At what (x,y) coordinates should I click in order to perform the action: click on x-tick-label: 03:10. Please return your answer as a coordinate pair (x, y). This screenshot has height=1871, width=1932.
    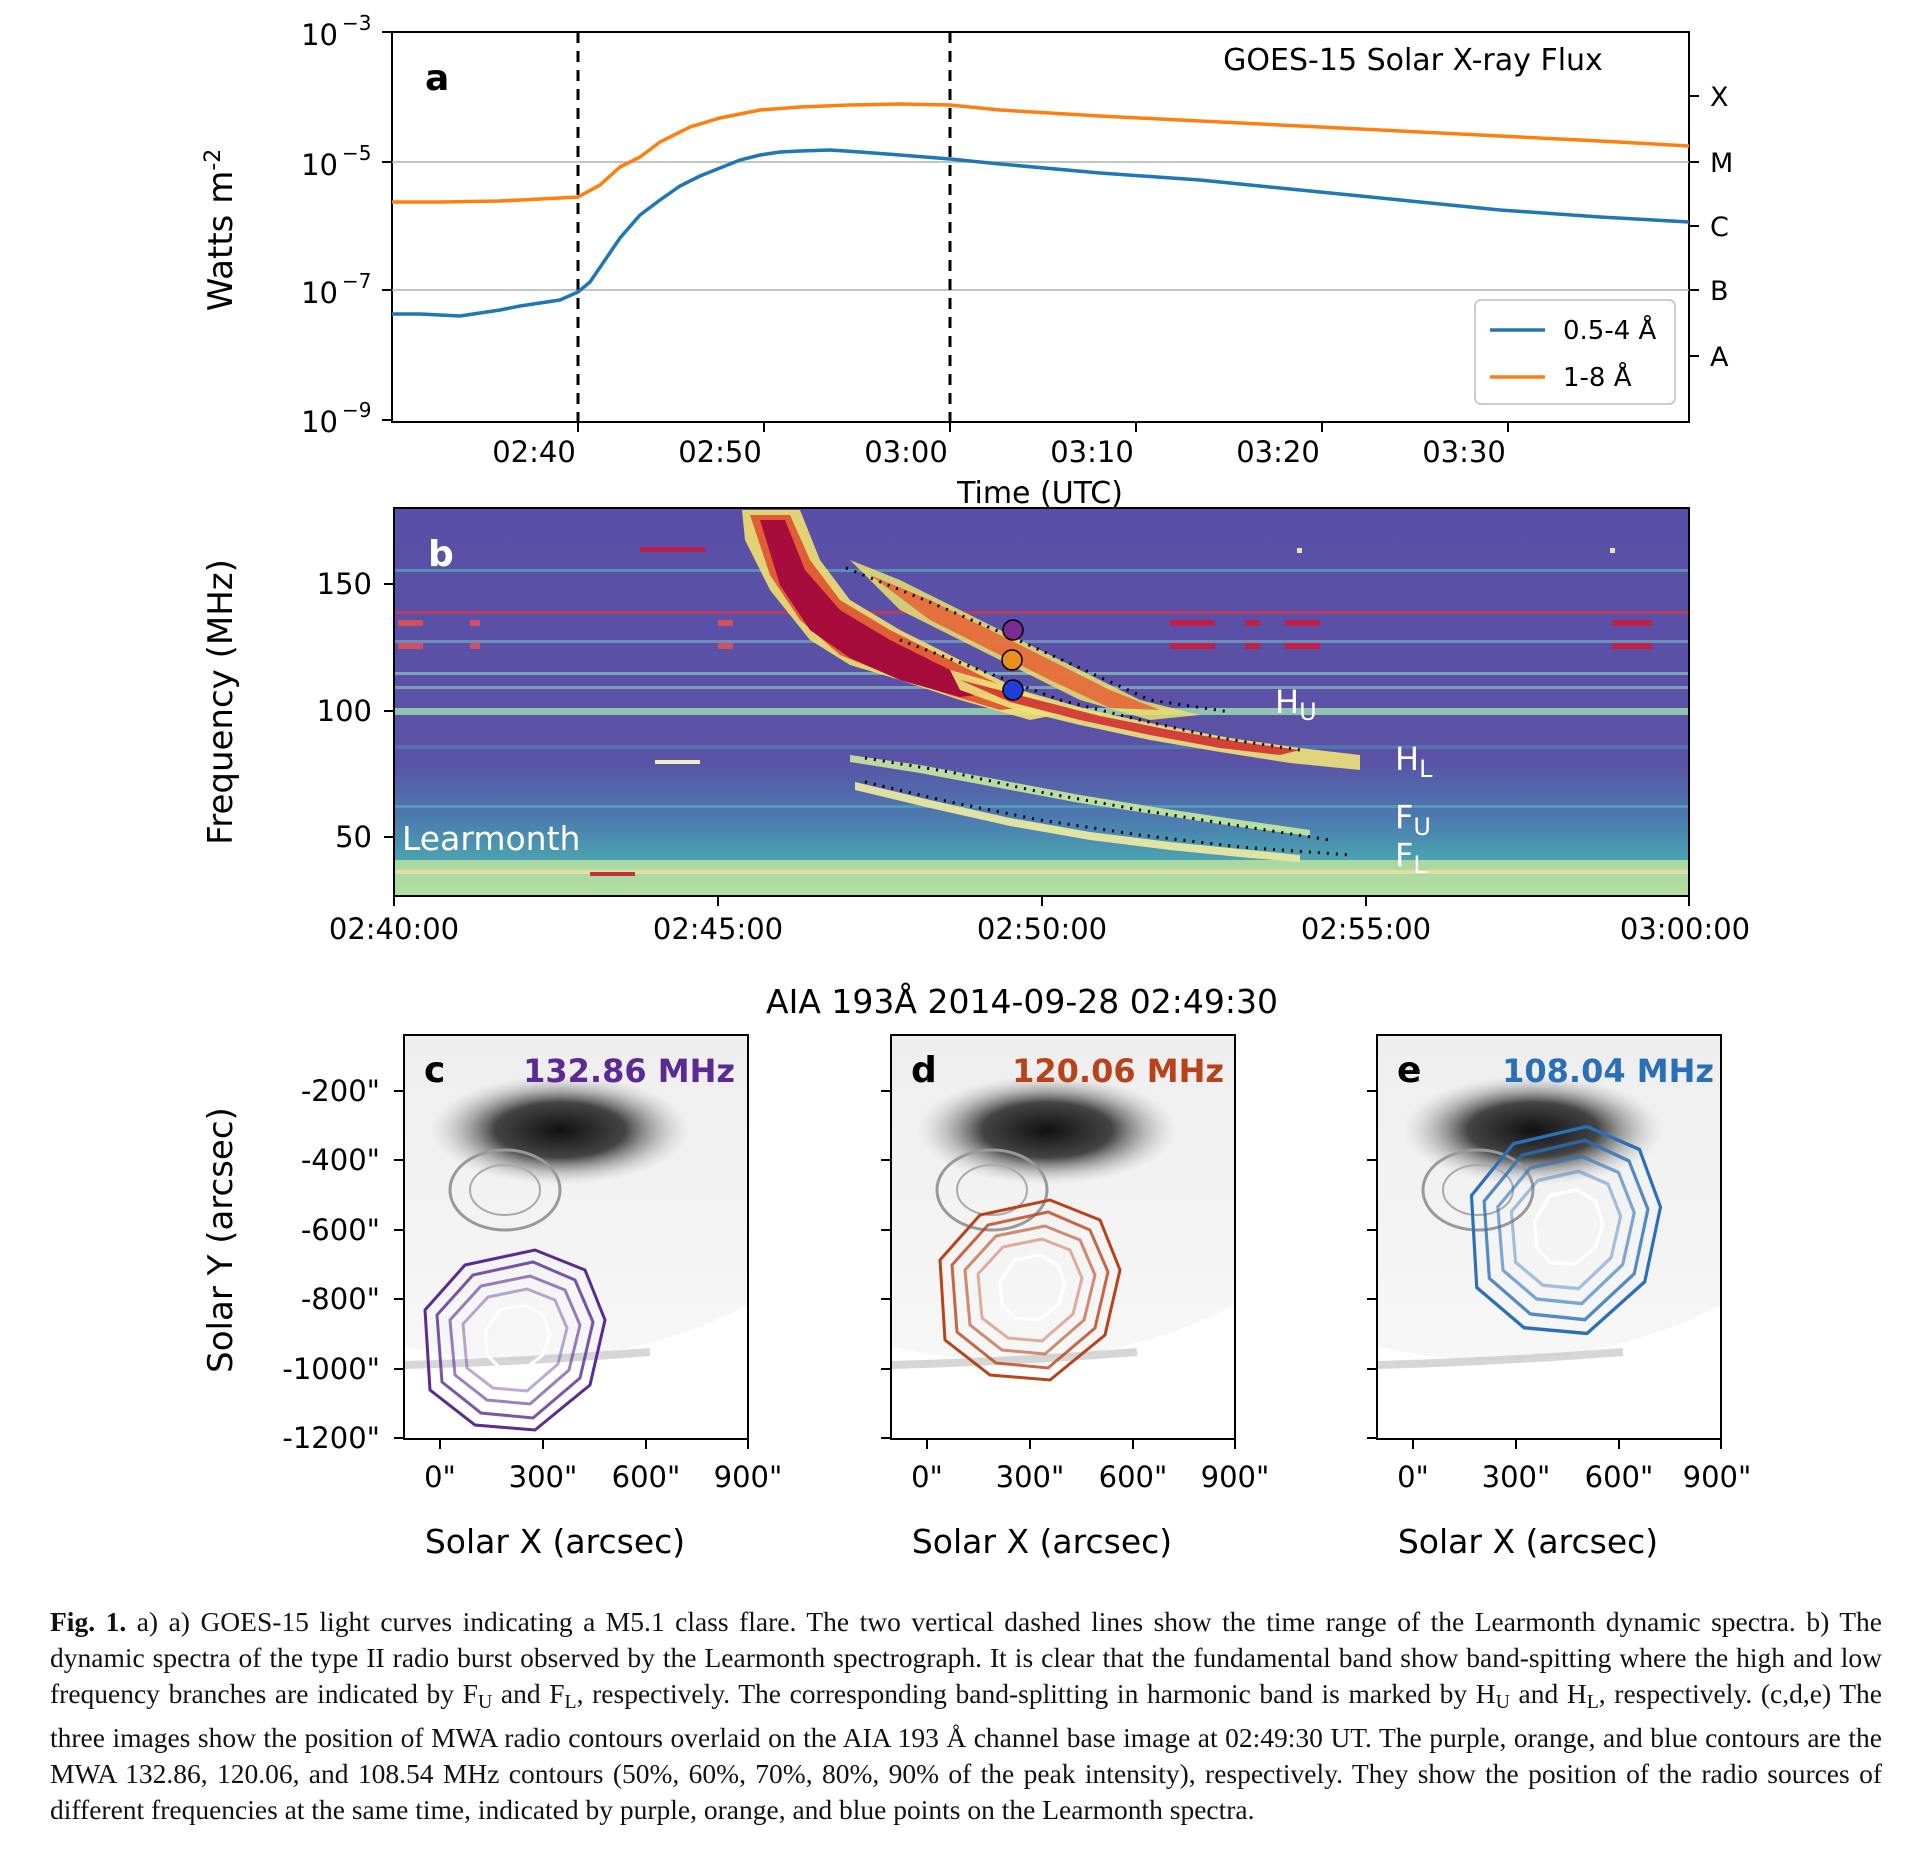
    Looking at the image, I should click on (1092, 452).